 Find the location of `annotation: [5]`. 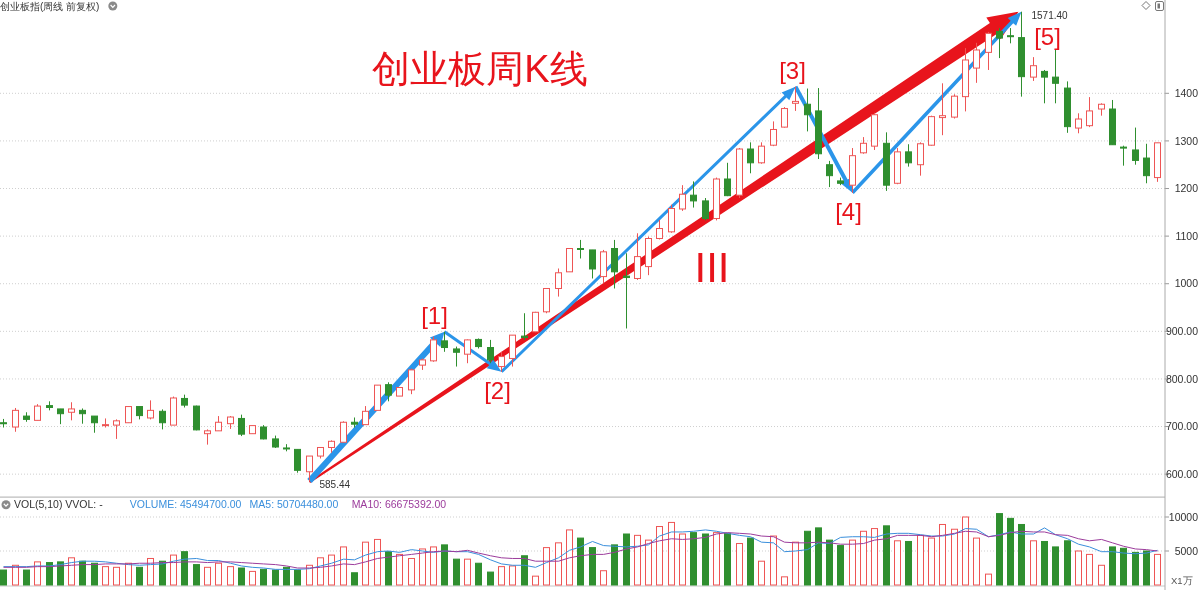

annotation: [5] is located at coordinates (1047, 36).